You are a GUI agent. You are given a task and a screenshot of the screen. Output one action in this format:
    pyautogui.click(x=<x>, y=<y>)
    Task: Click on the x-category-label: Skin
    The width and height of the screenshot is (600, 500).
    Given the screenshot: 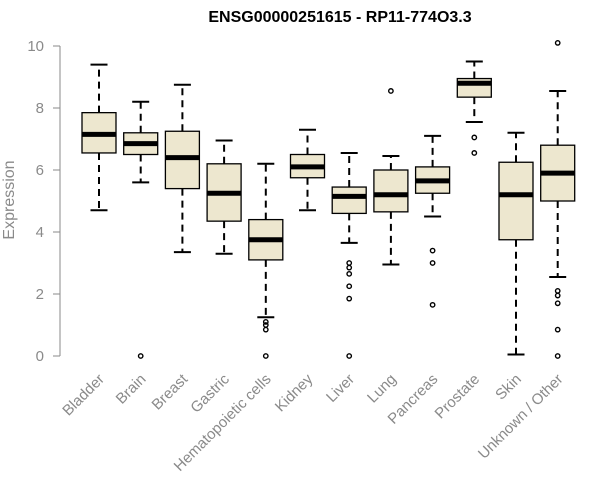 What is the action you would take?
    pyautogui.click(x=508, y=387)
    